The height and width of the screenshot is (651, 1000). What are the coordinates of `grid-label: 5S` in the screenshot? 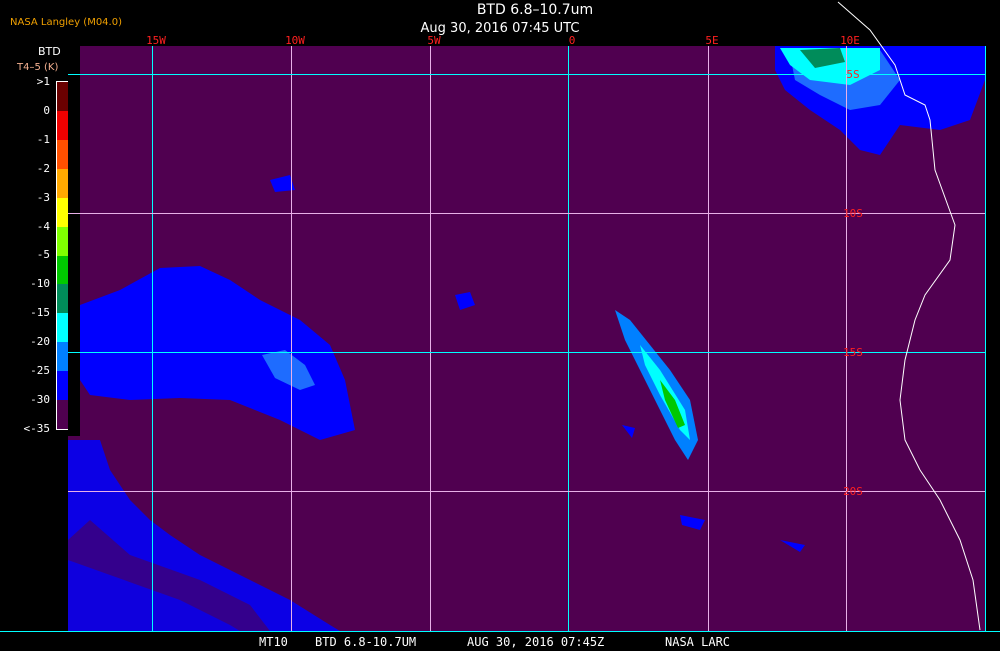 It's located at (852, 74).